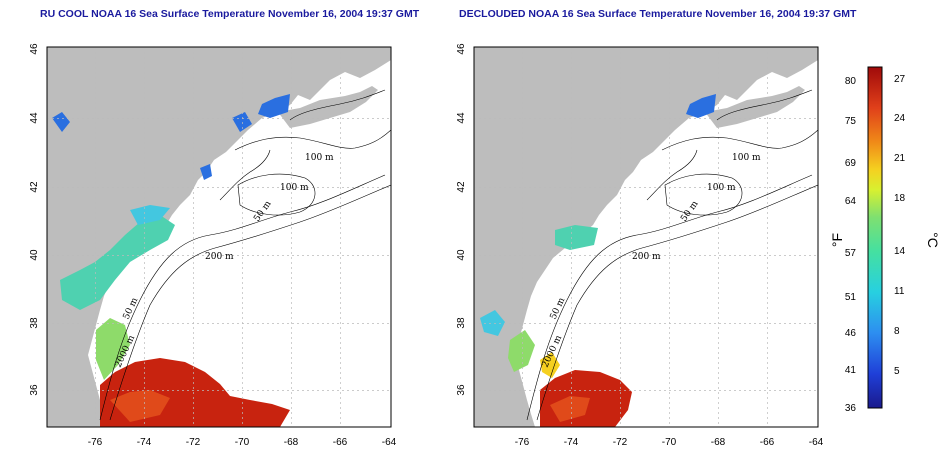 The height and width of the screenshot is (475, 950). I want to click on x-axis-left: -76 -74 -72 -70 -68 -66 -64, so click(242, 442).